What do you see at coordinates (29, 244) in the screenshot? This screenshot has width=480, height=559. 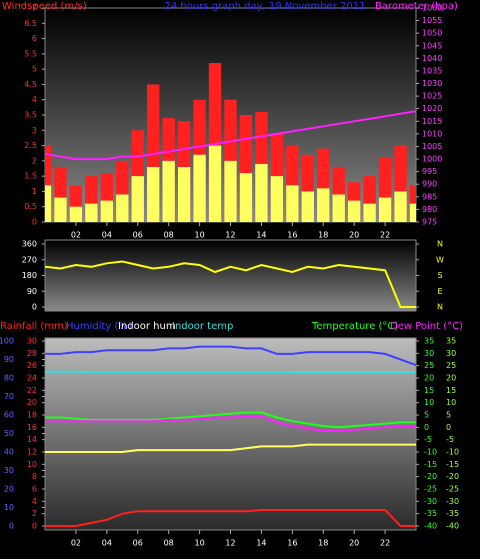 I see `y-tick-label: 360` at bounding box center [29, 244].